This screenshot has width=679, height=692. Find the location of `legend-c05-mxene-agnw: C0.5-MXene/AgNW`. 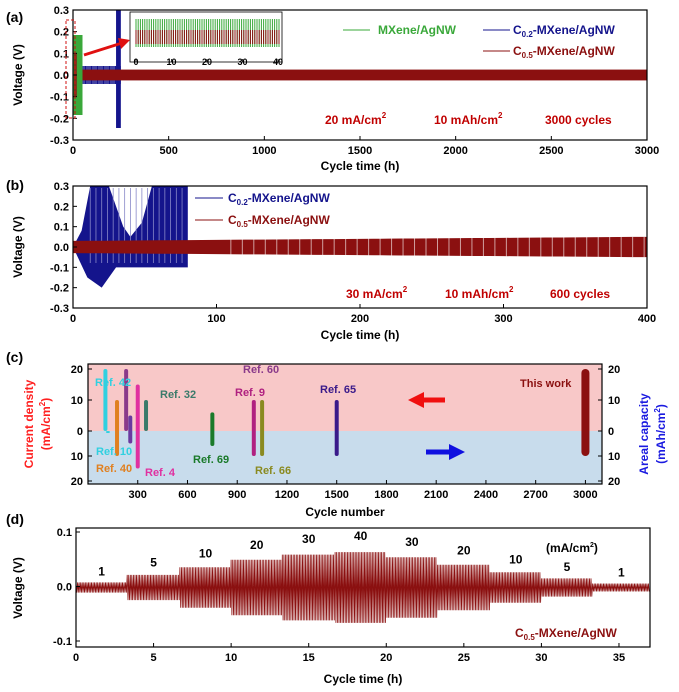

legend-c05-mxene-agnw: C0.5-MXene/AgNW is located at coordinates (564, 52).